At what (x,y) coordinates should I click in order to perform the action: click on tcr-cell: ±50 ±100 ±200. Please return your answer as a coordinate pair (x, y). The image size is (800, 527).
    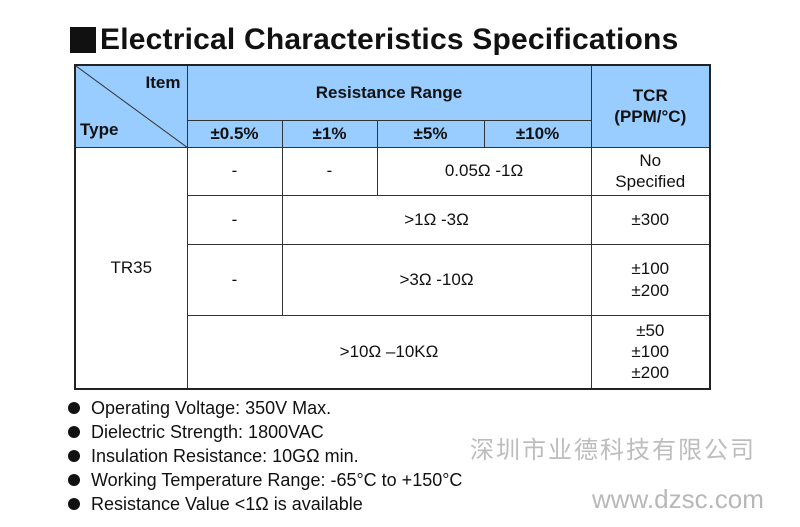
    Looking at the image, I should click on (650, 352).